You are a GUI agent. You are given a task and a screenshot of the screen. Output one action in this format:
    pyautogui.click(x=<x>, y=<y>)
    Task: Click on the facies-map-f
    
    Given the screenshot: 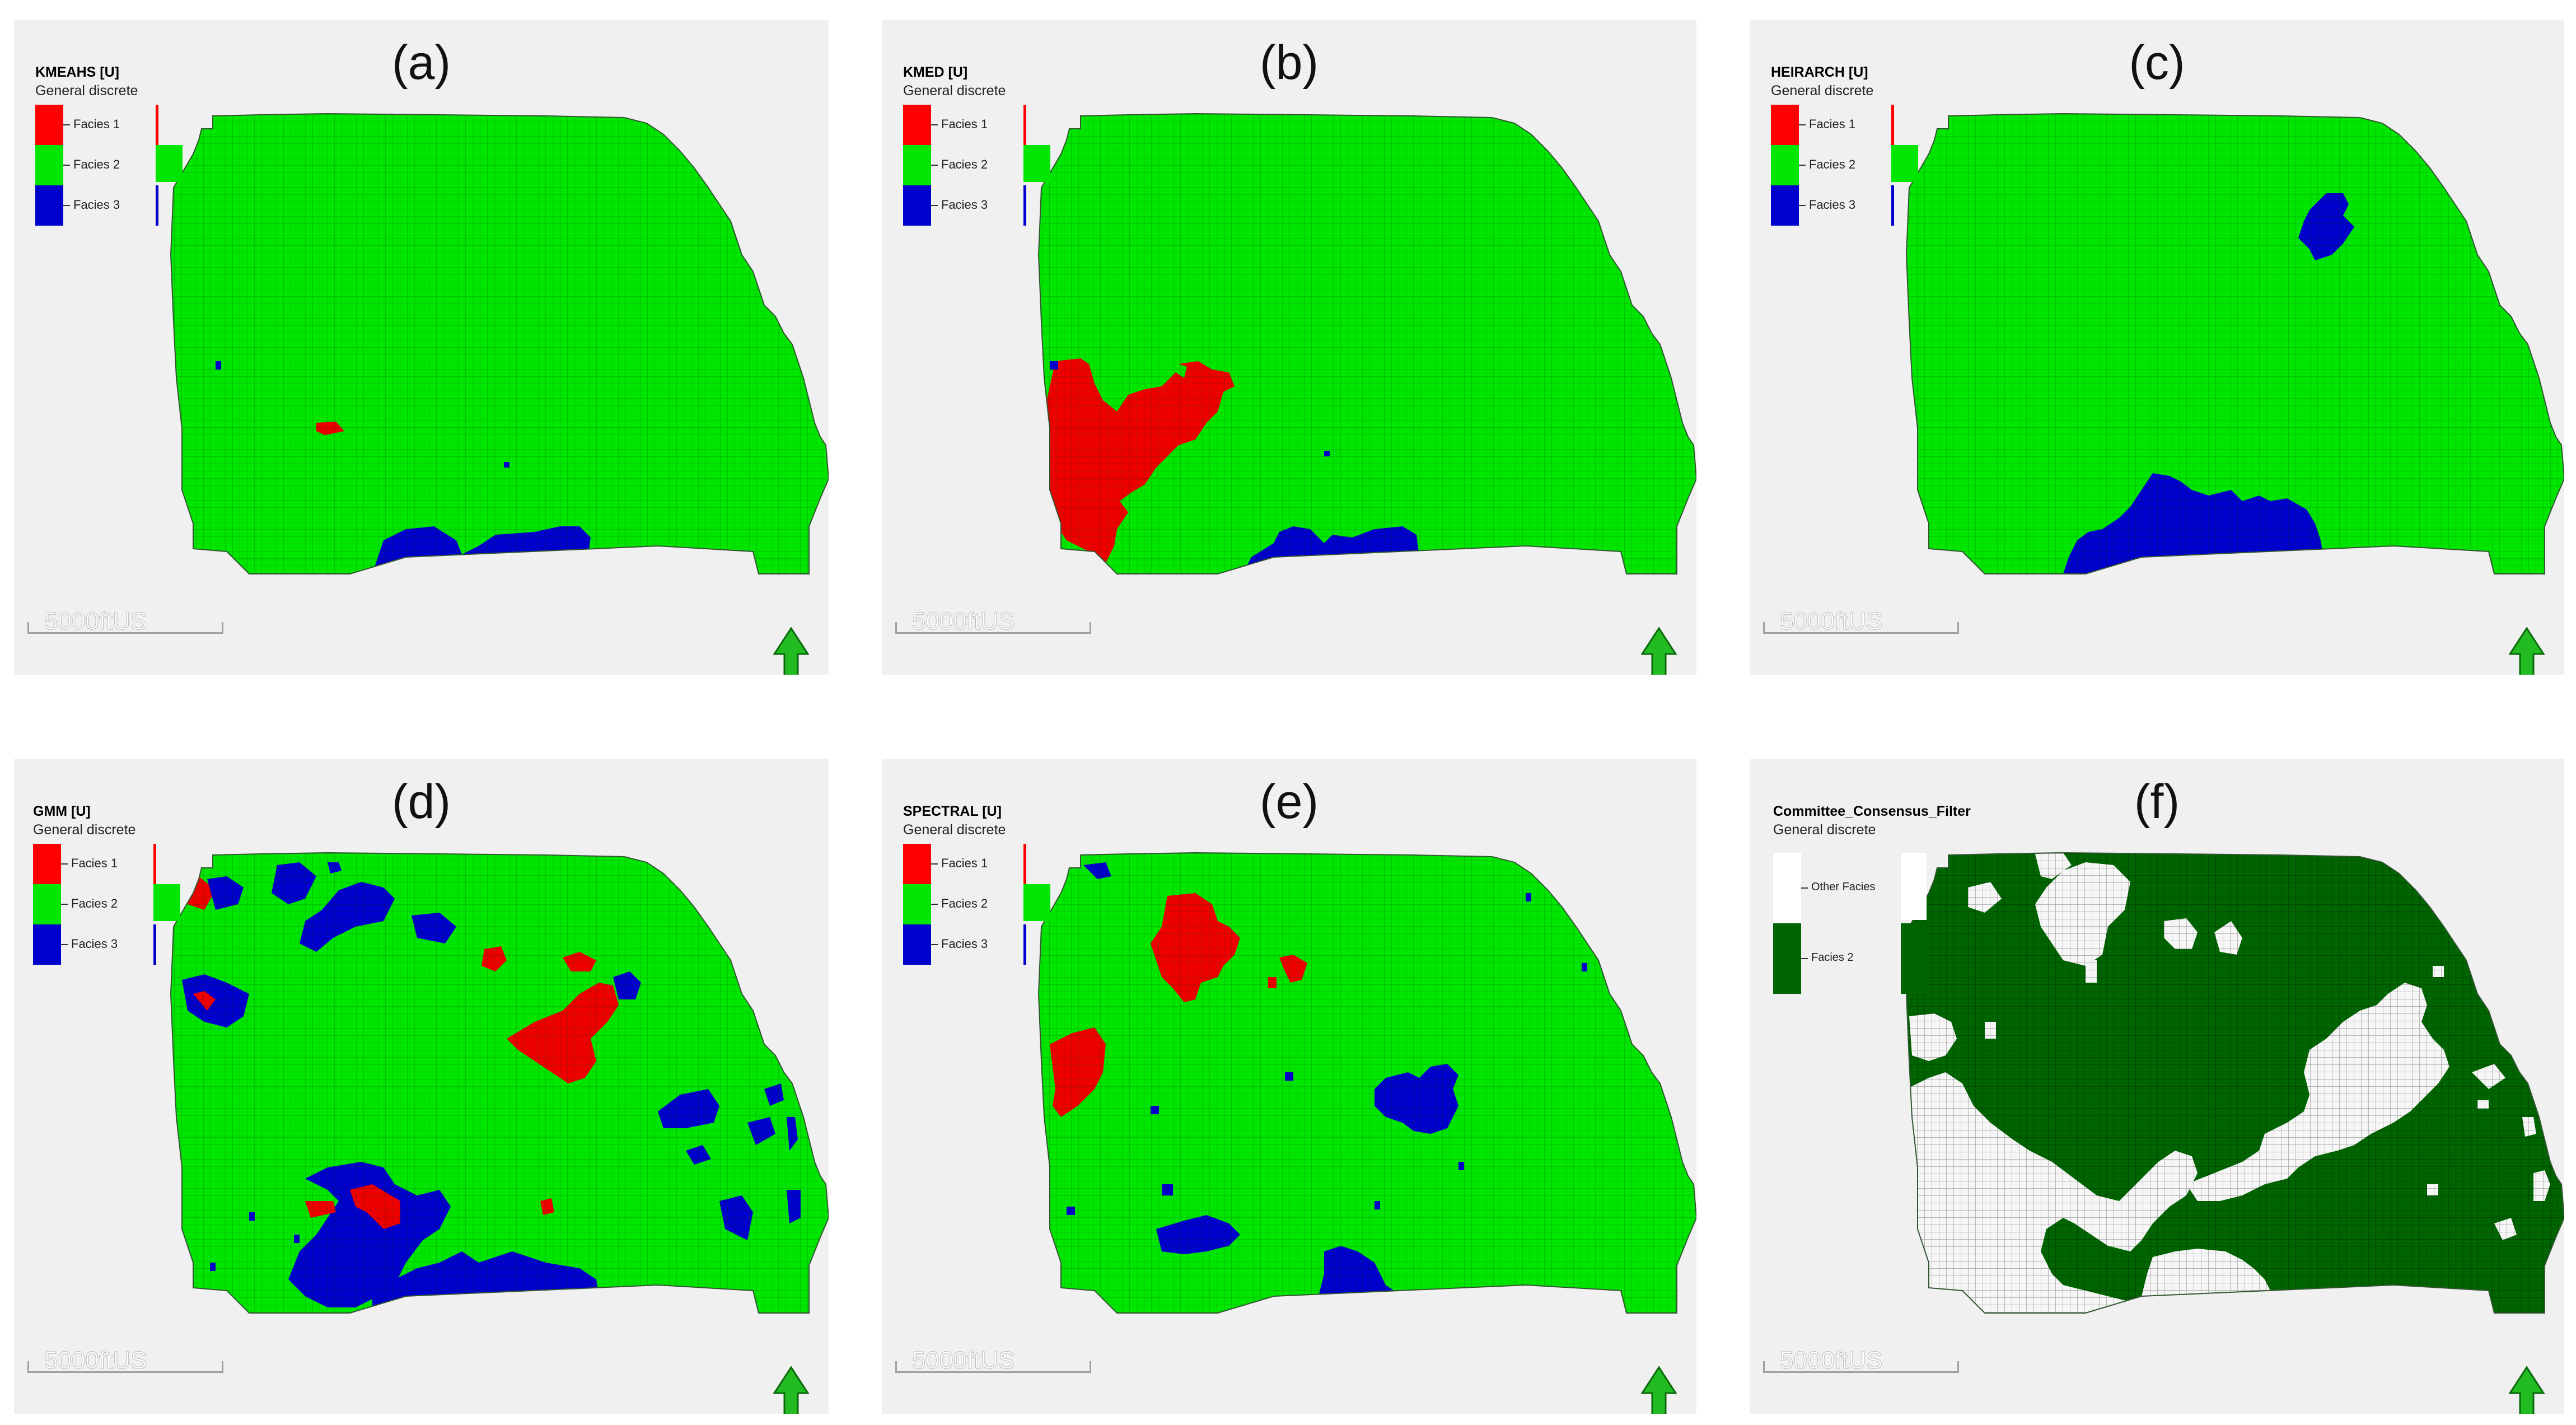 What is the action you would take?
    pyautogui.click(x=2234, y=1083)
    